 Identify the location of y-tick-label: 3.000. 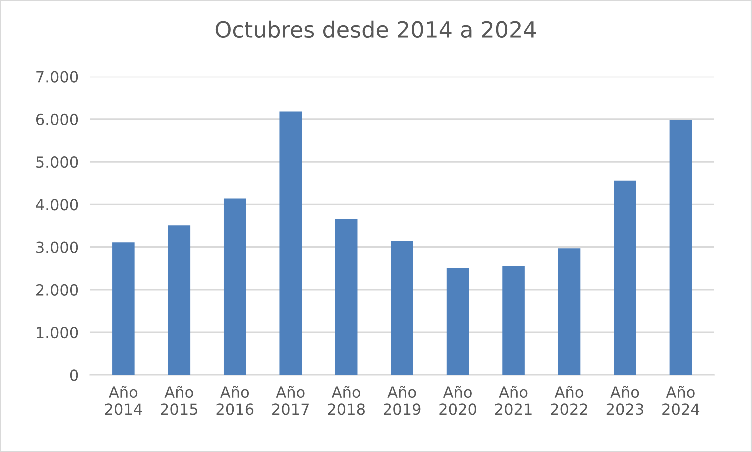
(57, 248).